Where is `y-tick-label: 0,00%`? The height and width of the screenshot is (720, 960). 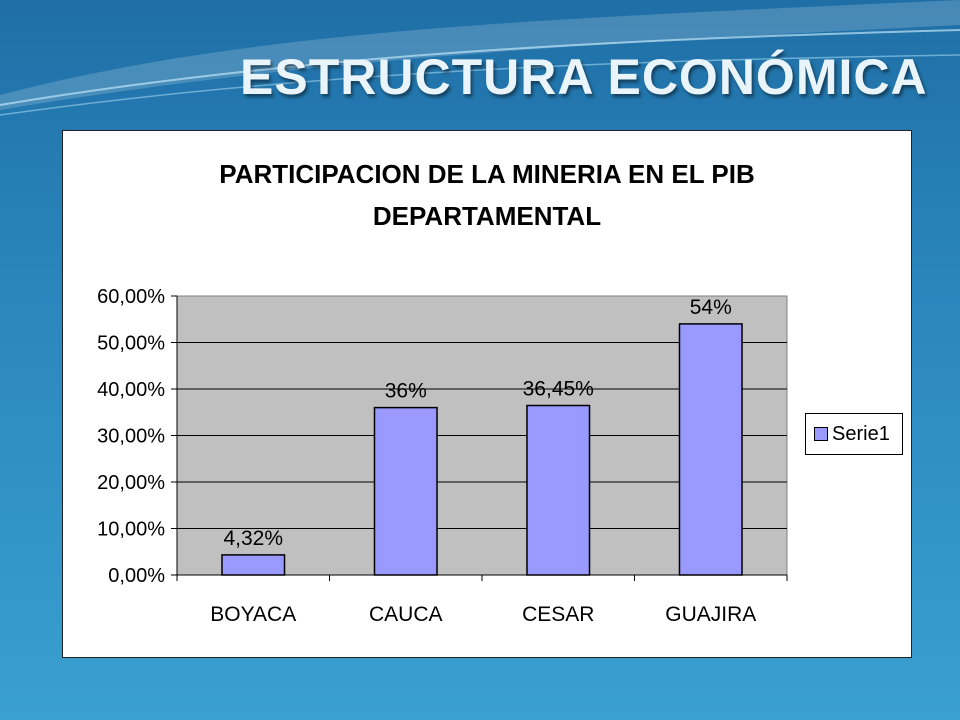 y-tick-label: 0,00% is located at coordinates (136, 576).